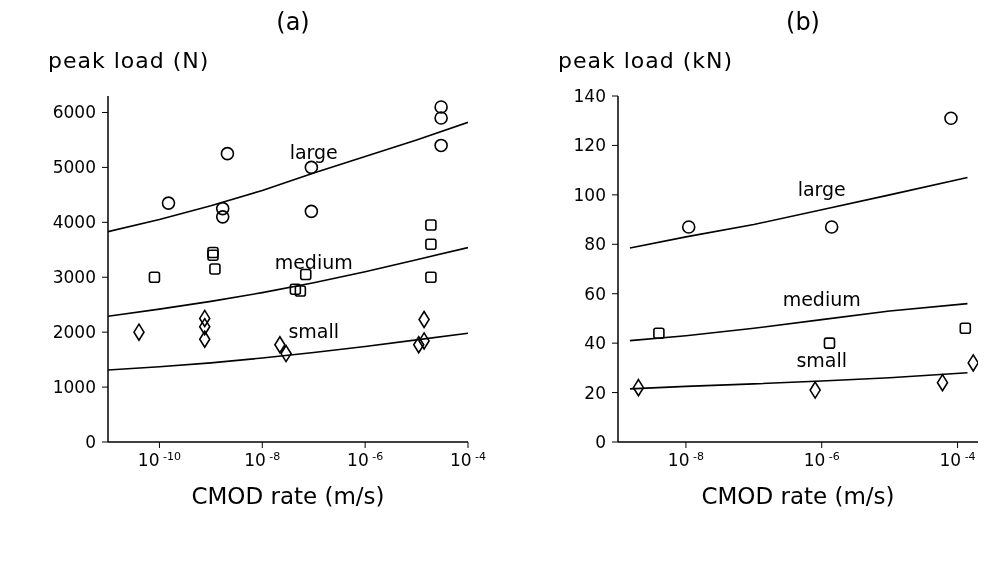  Describe the element at coordinates (74, 112) in the screenshot. I see `y-tick-label: 6000` at that location.